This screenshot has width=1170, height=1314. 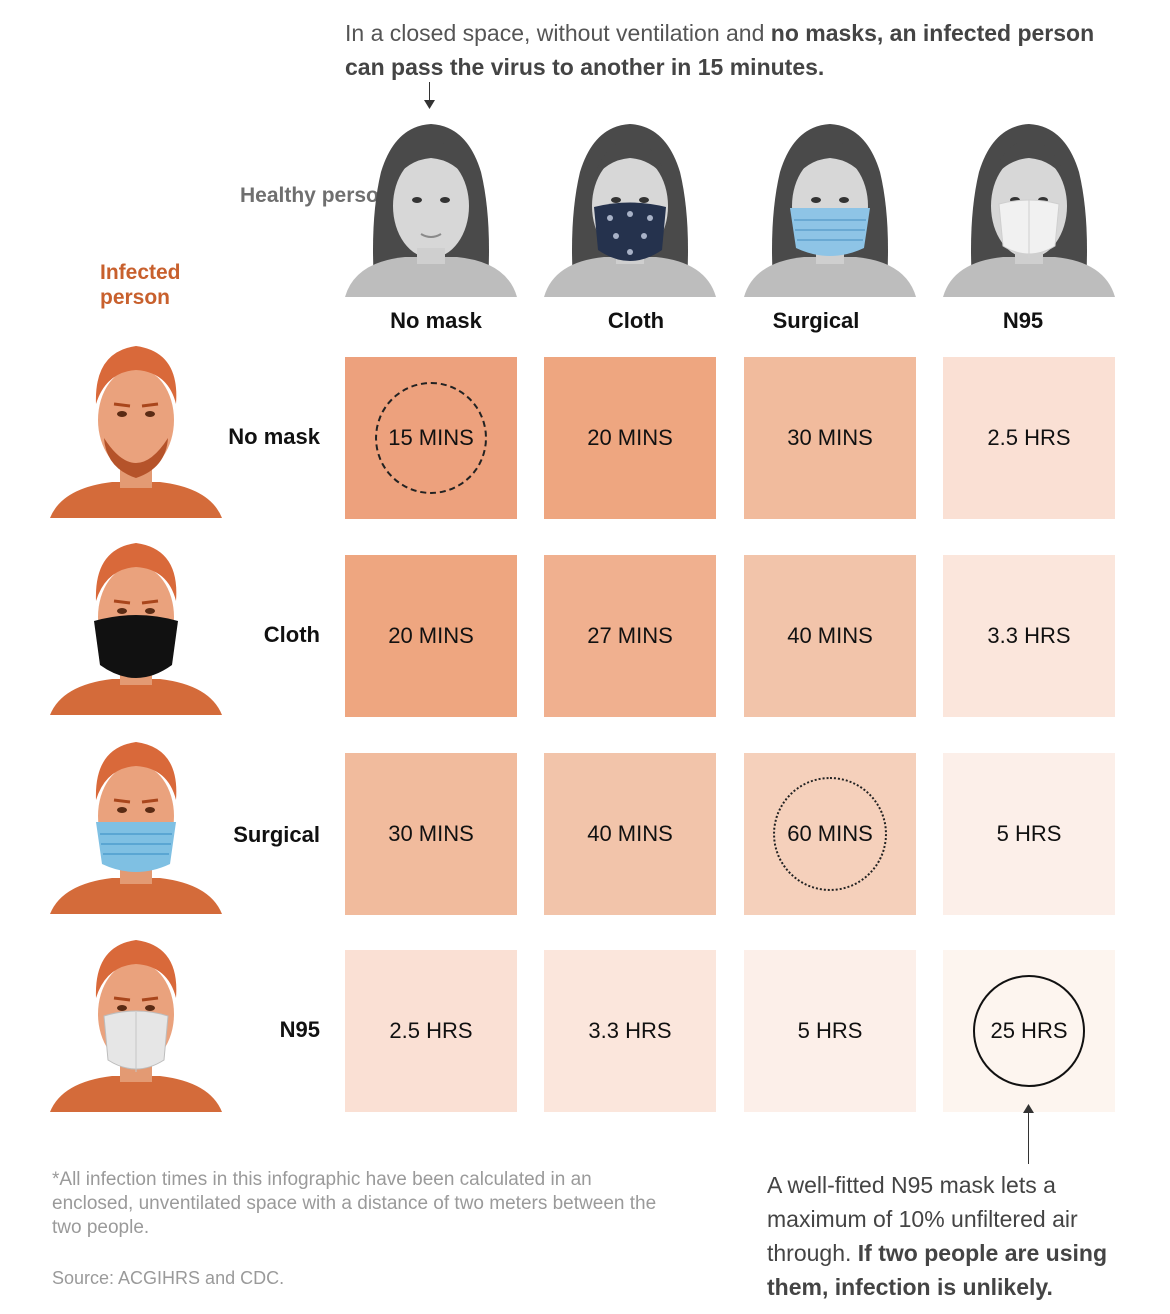 I want to click on cell-value: 27 MINS, so click(x=630, y=635).